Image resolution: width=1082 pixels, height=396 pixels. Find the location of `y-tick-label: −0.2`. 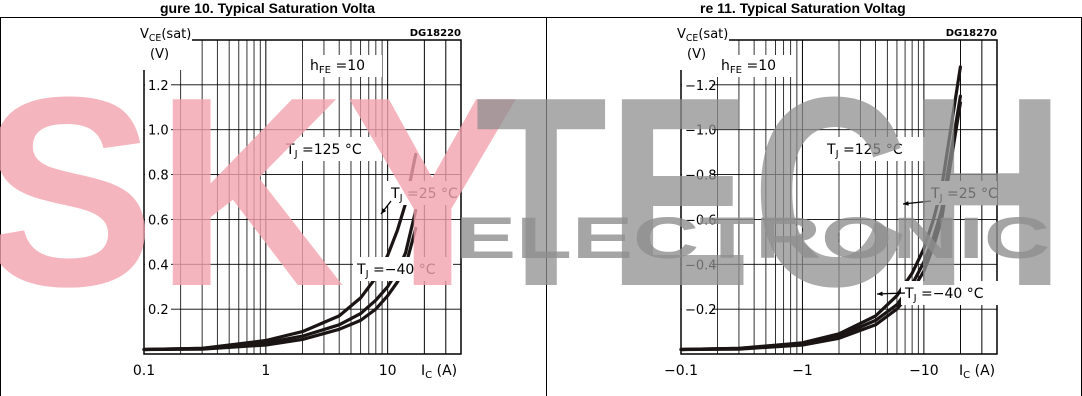

y-tick-label: −0.2 is located at coordinates (701, 310).